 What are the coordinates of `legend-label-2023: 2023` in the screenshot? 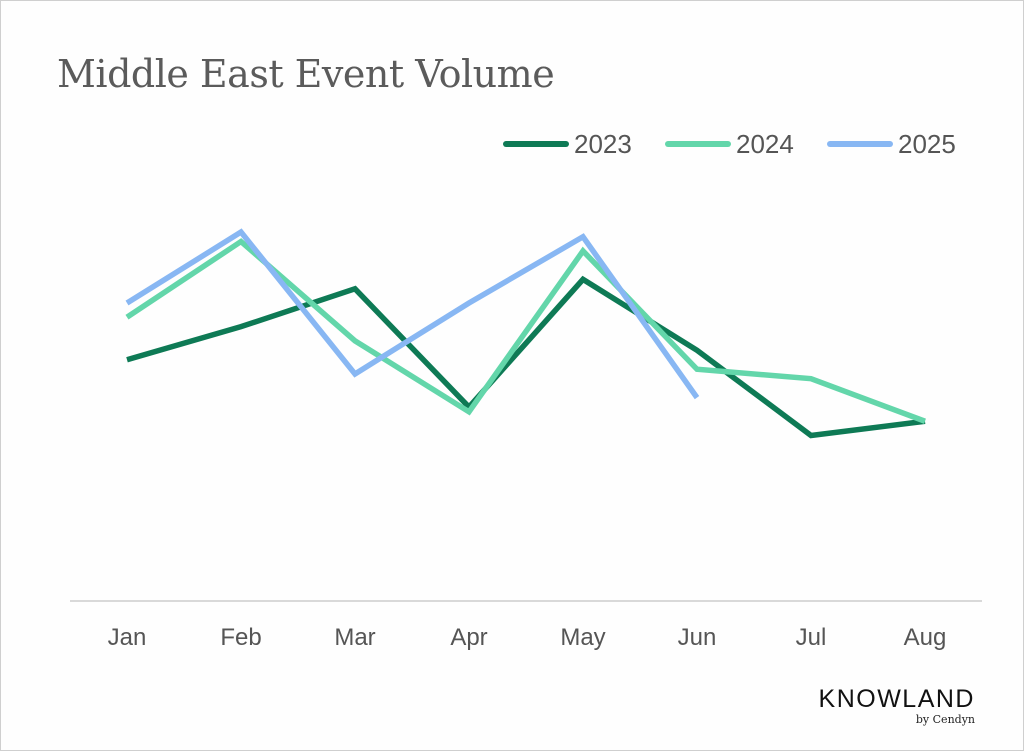 It's located at (603, 144).